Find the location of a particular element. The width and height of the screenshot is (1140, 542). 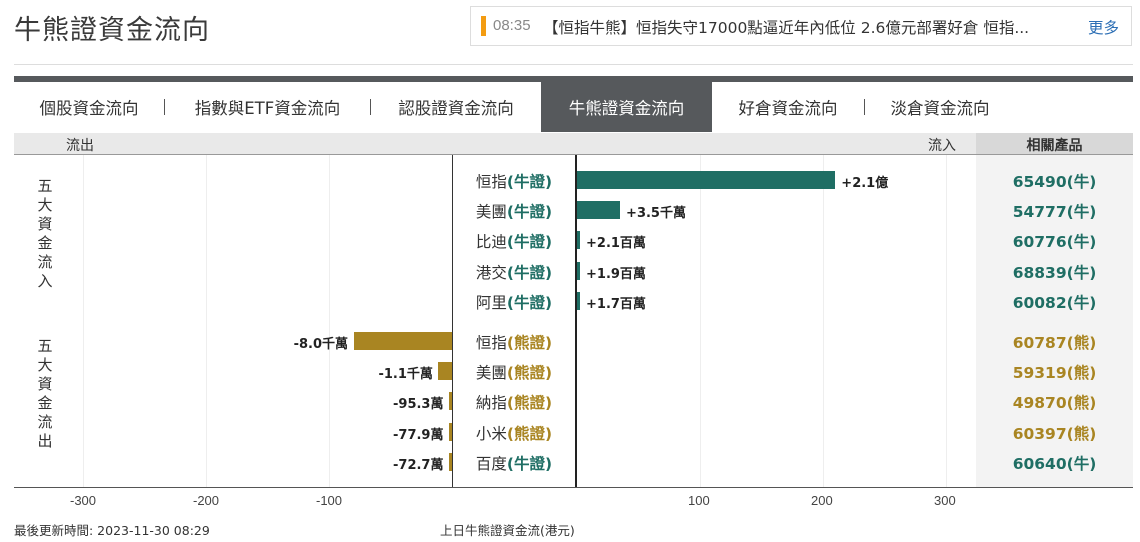

axis-tick-label: -200 is located at coordinates (206, 500).